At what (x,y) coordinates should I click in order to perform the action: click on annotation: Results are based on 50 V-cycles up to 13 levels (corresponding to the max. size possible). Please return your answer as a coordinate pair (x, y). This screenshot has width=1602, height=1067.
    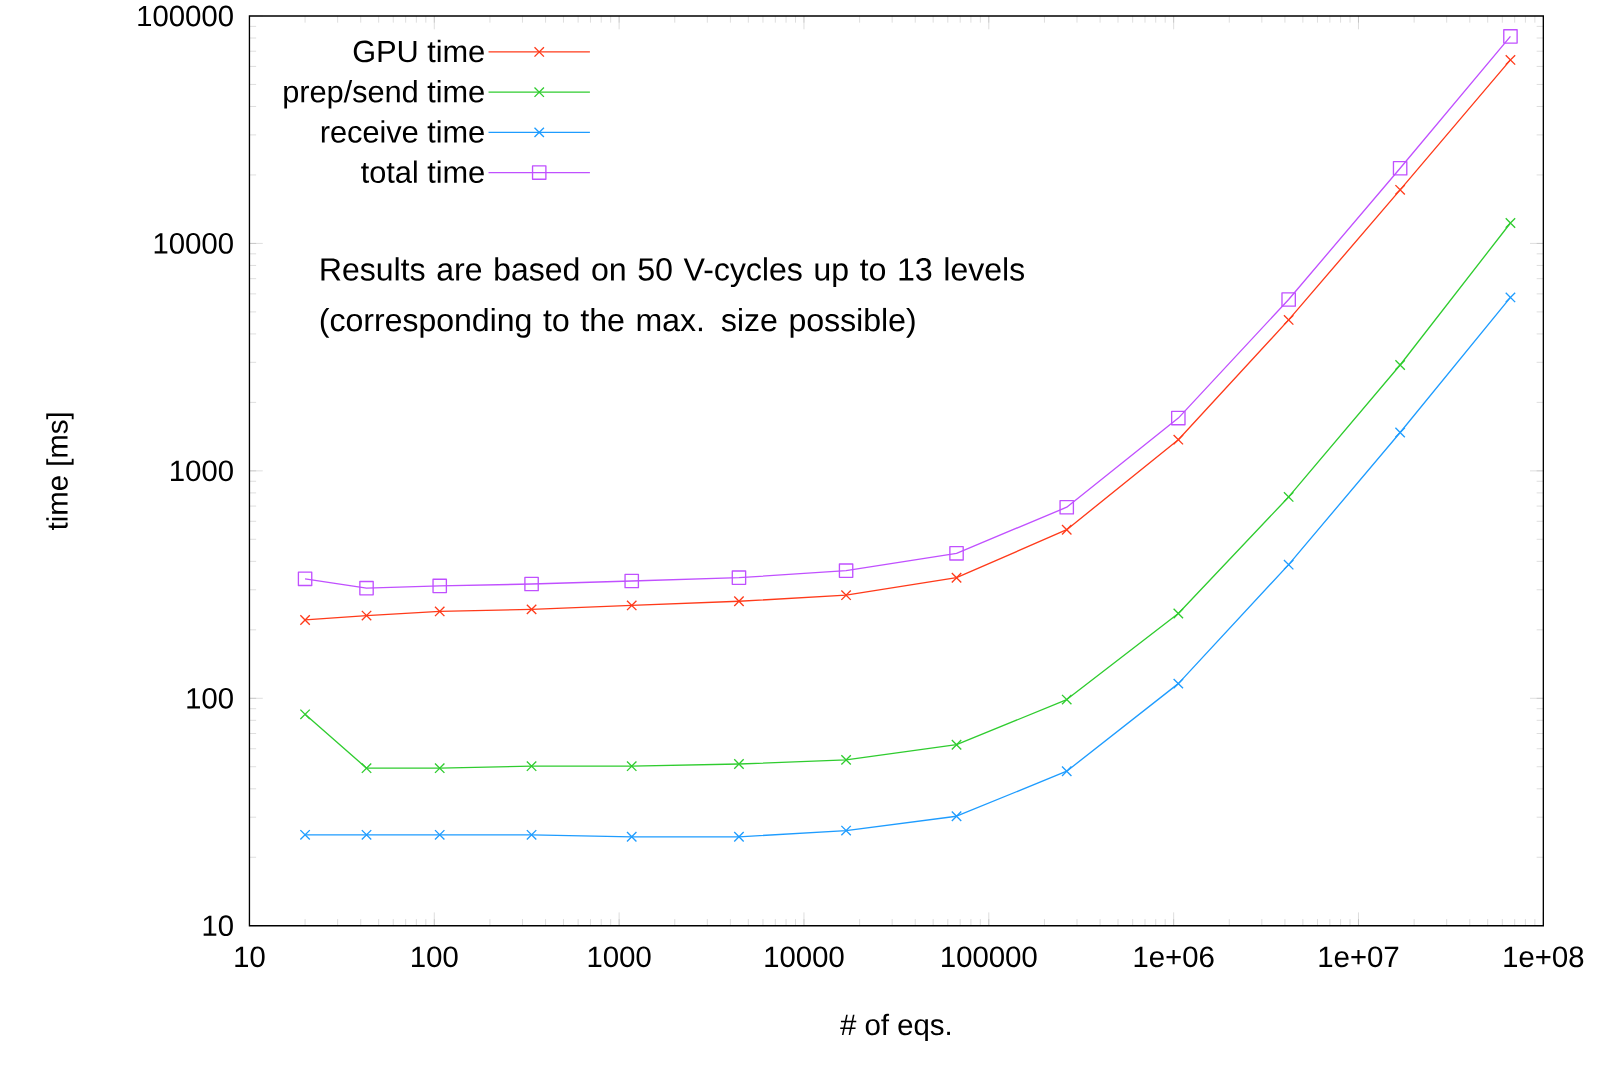
    Looking at the image, I should click on (672, 297).